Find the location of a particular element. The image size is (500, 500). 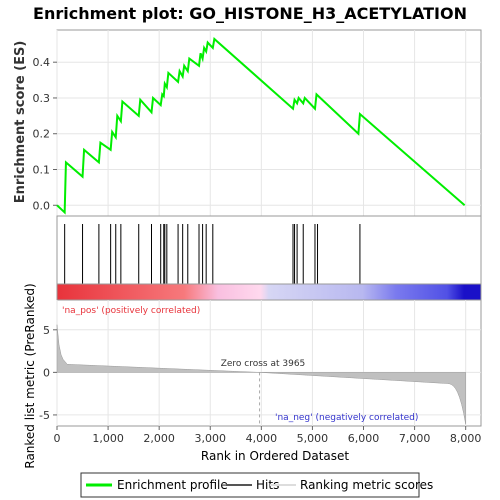

es-y-ticks: 0.0 0.1 0.2 0.3 0.4 is located at coordinates (45, 134).